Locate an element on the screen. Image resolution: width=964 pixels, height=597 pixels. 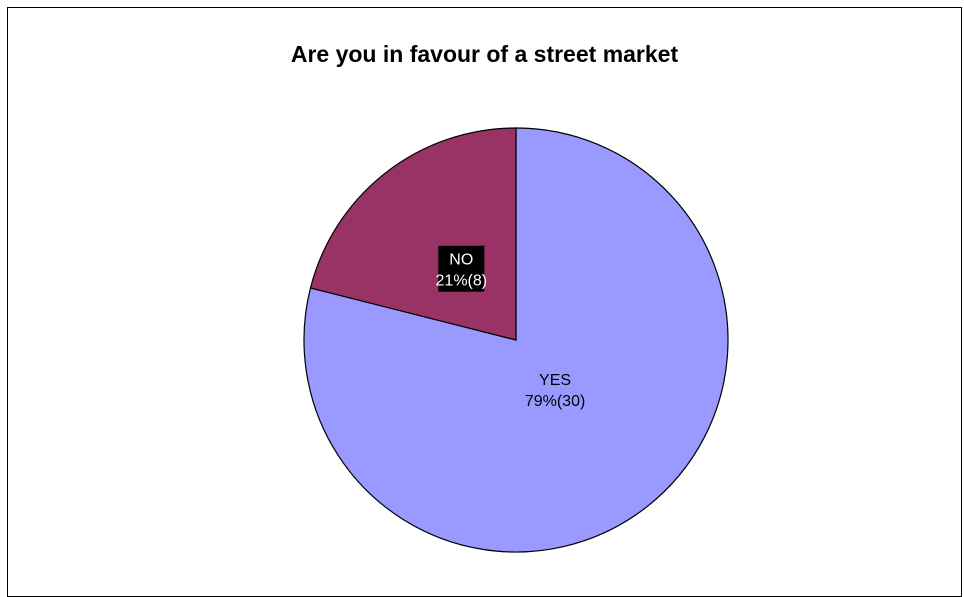
data-label-value: 79%(30) is located at coordinates (555, 401).